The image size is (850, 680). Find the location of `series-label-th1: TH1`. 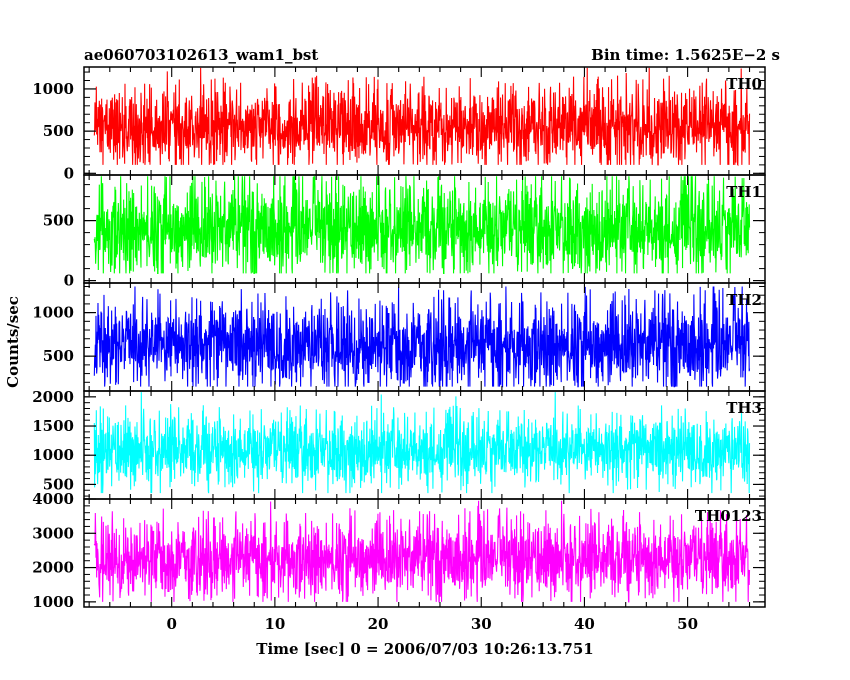

series-label-th1: TH1 is located at coordinates (744, 192).